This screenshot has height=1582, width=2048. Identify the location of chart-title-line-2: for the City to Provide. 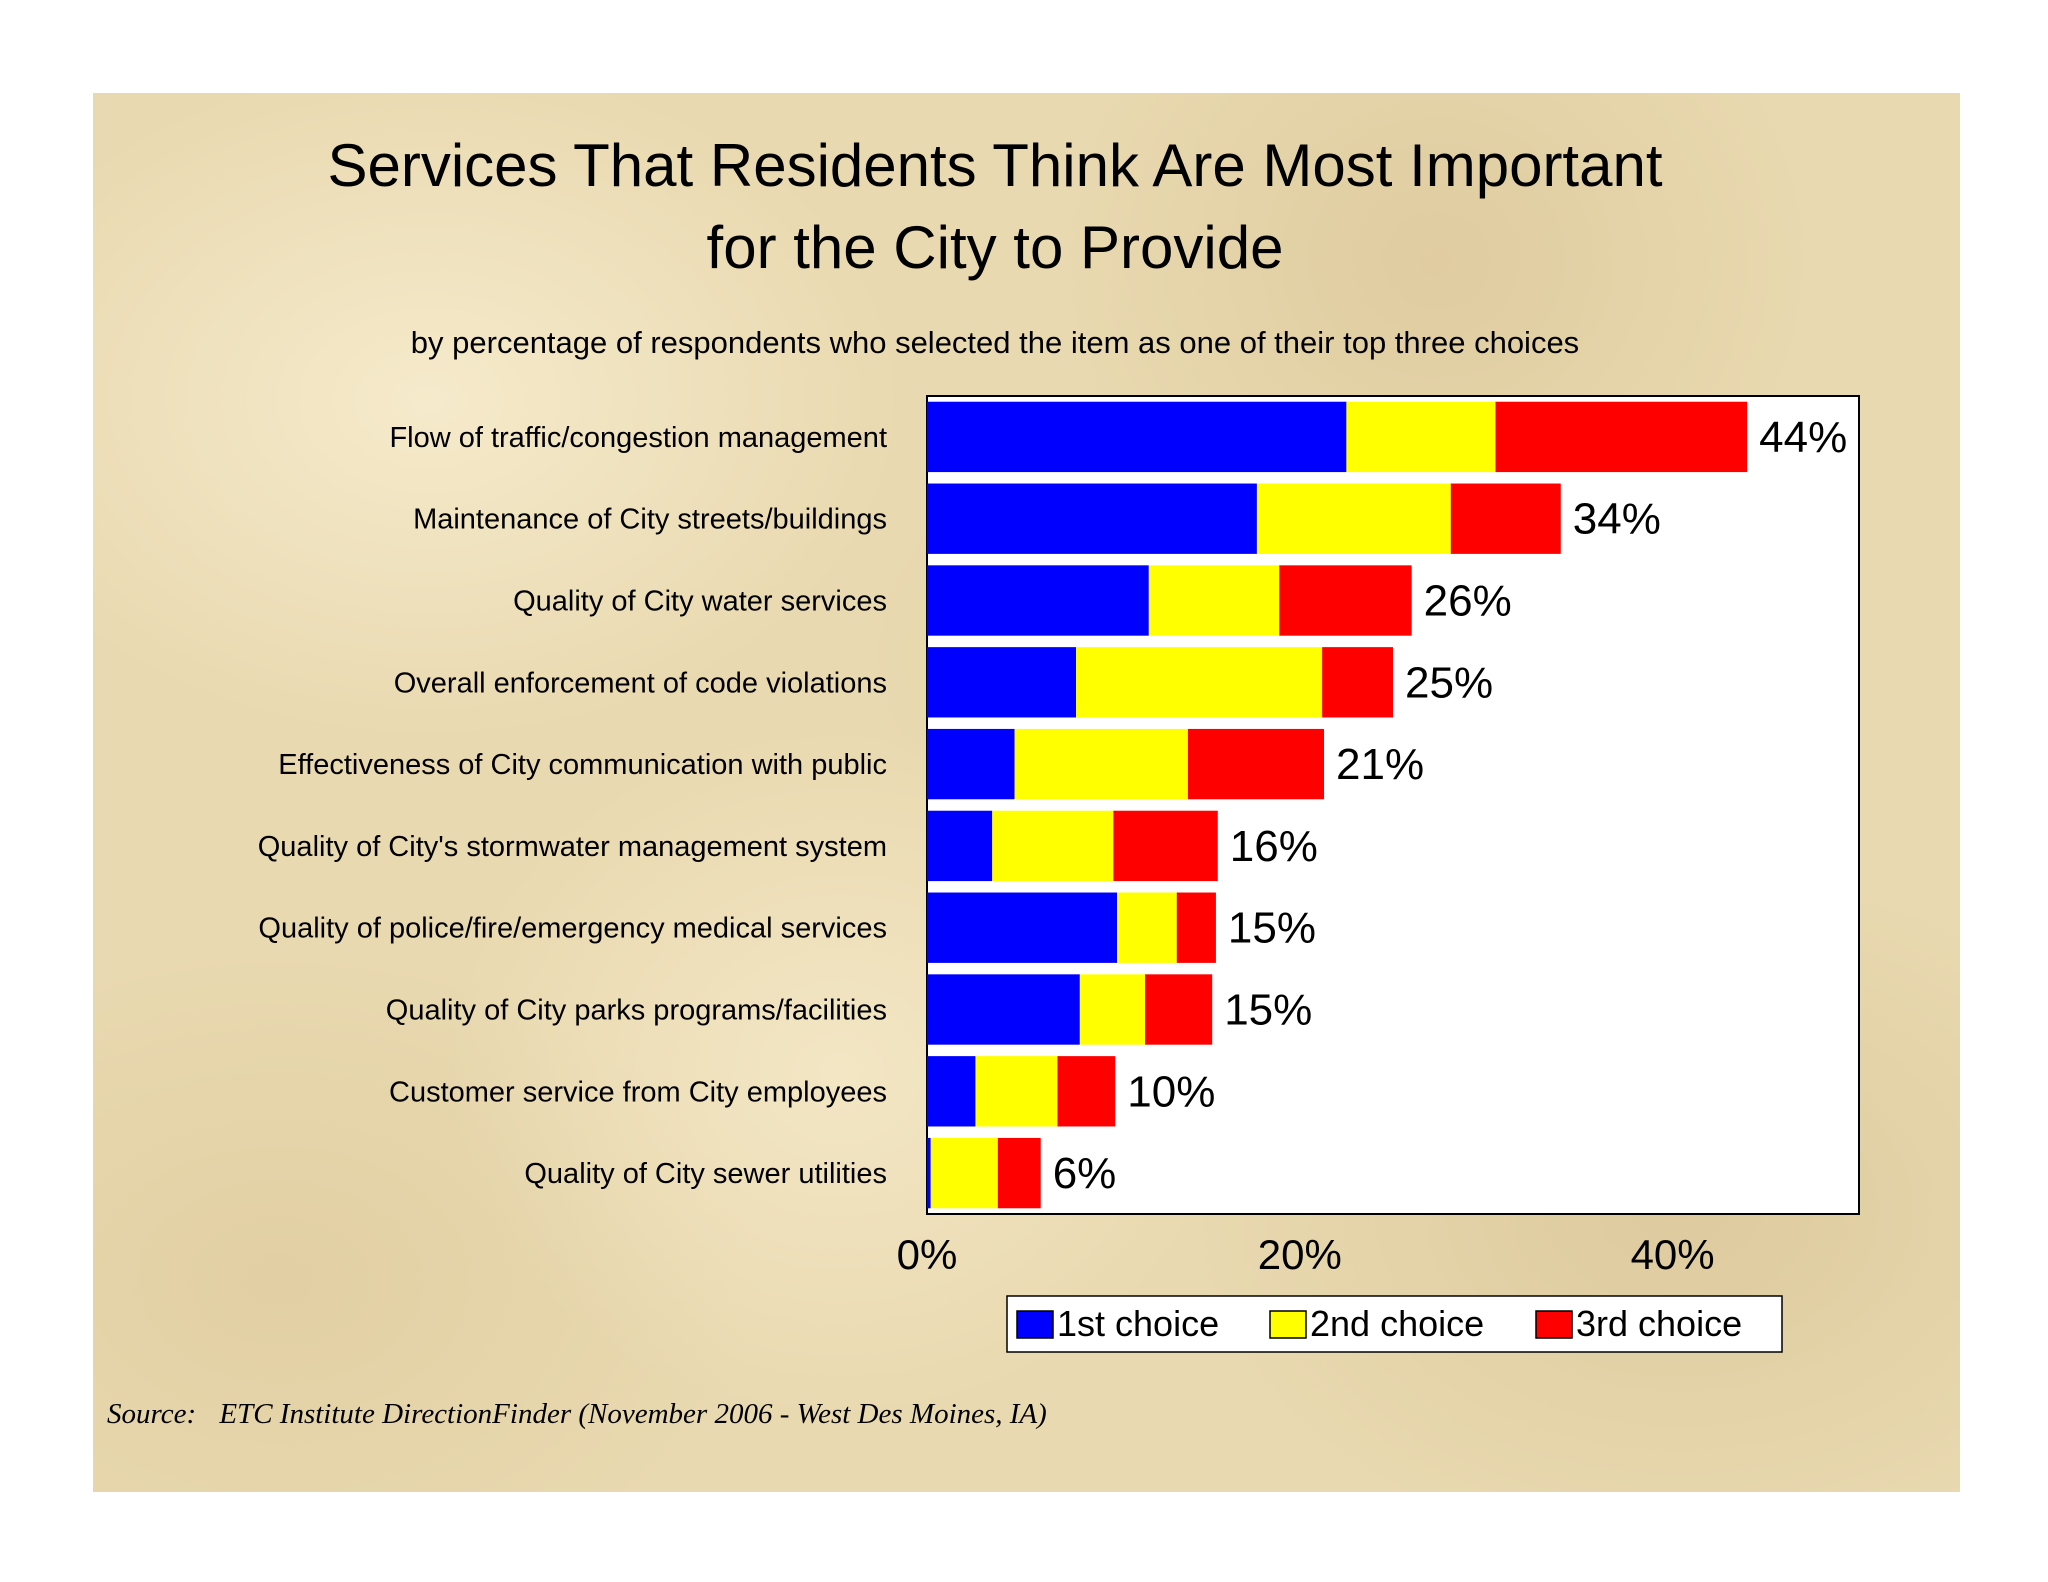
(995, 247).